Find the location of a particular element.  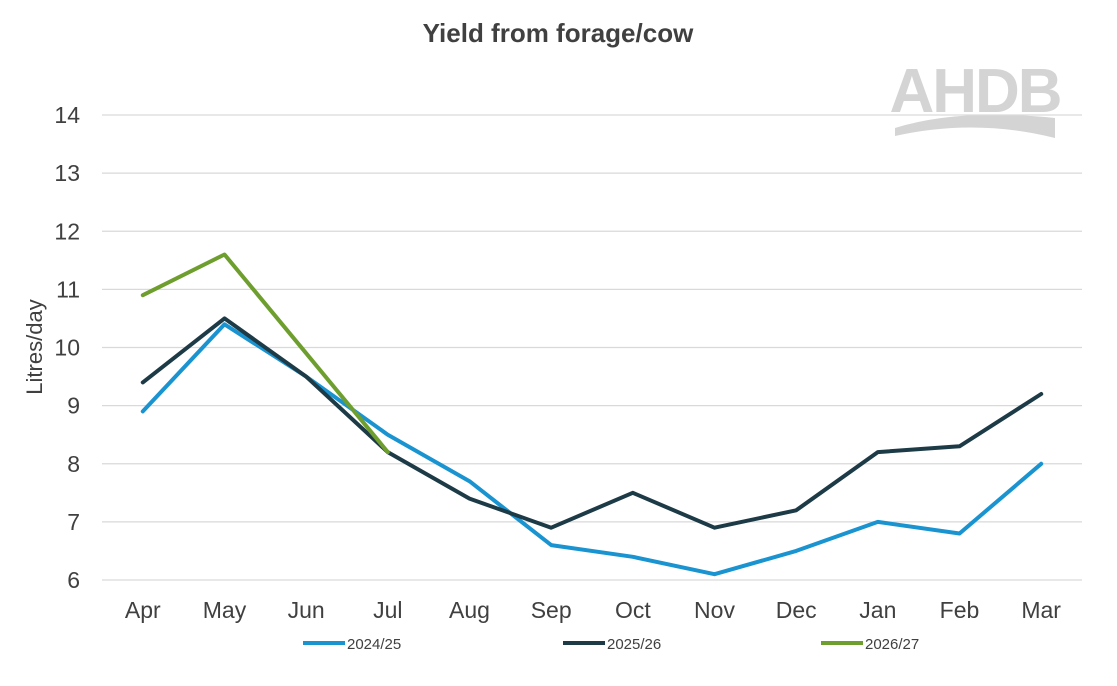

x-tick-label: Apr is located at coordinates (143, 610).